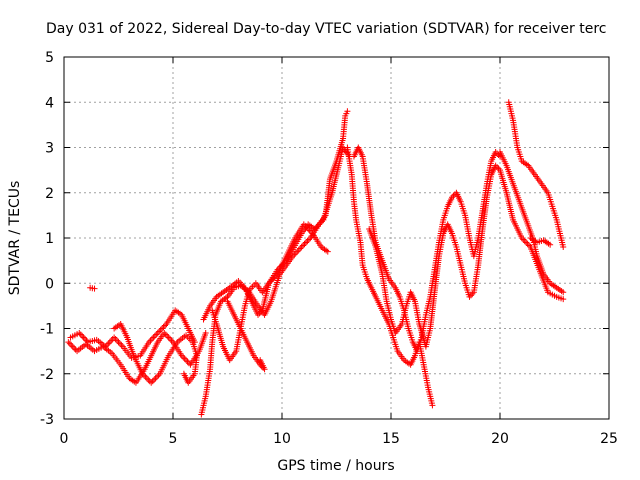  What do you see at coordinates (155, 353) in the screenshot?
I see `series-trace-d` at bounding box center [155, 353].